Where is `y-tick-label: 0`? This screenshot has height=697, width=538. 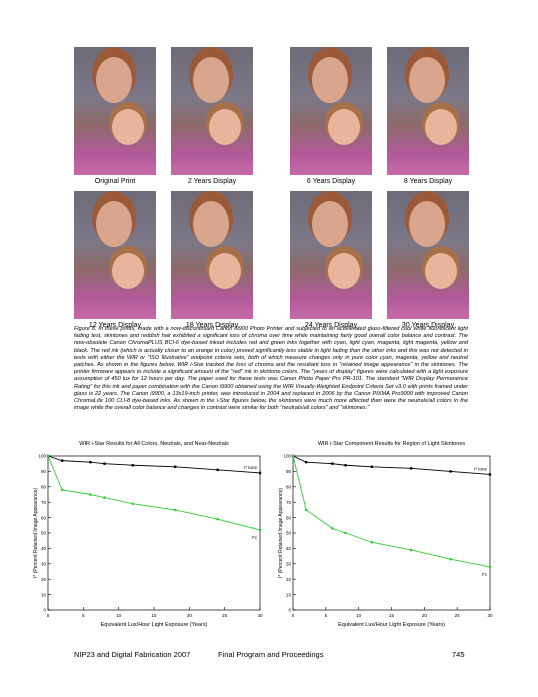 y-tick-label: 0 is located at coordinates (289, 610).